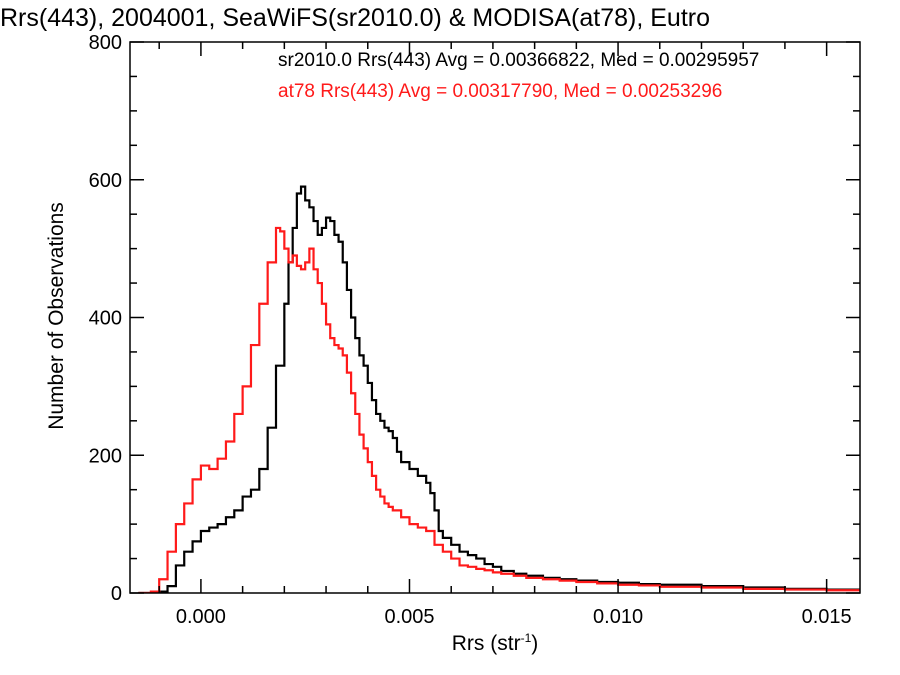 This screenshot has height=675, width=900. Describe the element at coordinates (201, 617) in the screenshot. I see `x-tick-label: 0.000` at that location.